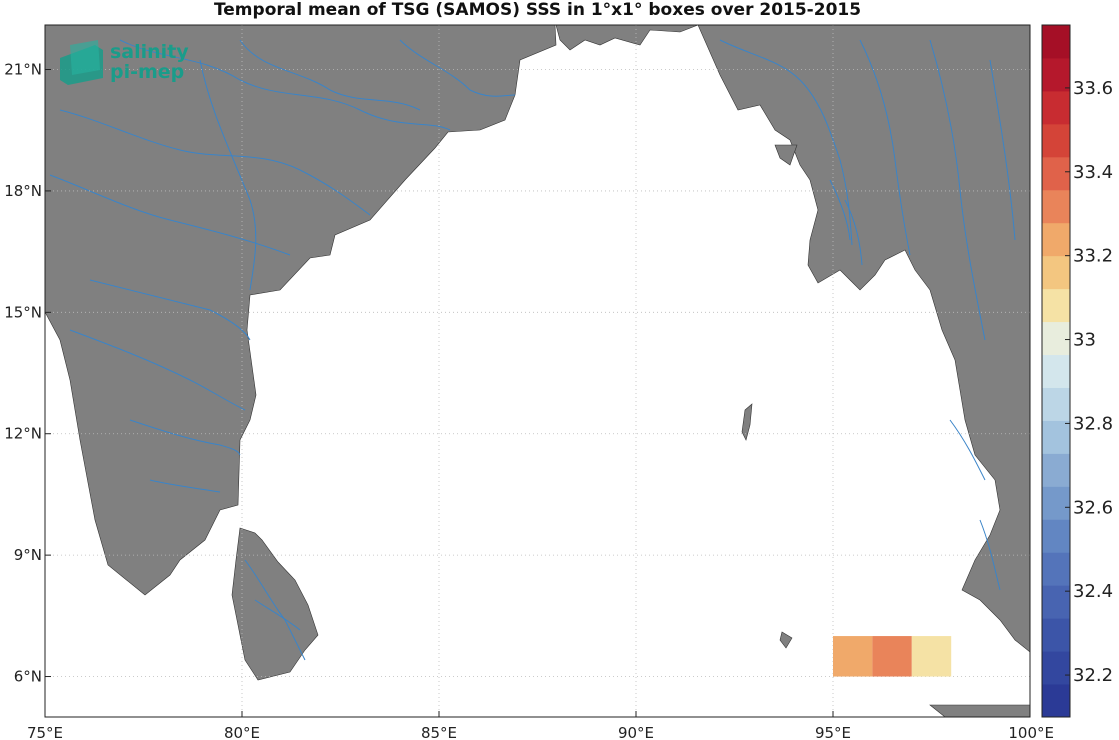 The image size is (1119, 740). I want to click on longitude-ticks: 75°E 80°E 85°E 90°E 95°E 100°E, so click(540, 725).